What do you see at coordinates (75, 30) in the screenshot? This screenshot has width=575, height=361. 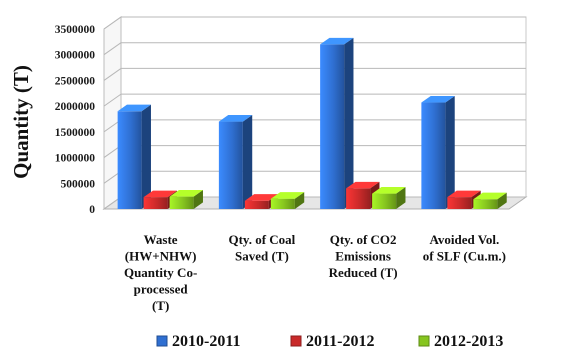 I see `y-tick-label: 3500000` at bounding box center [75, 30].